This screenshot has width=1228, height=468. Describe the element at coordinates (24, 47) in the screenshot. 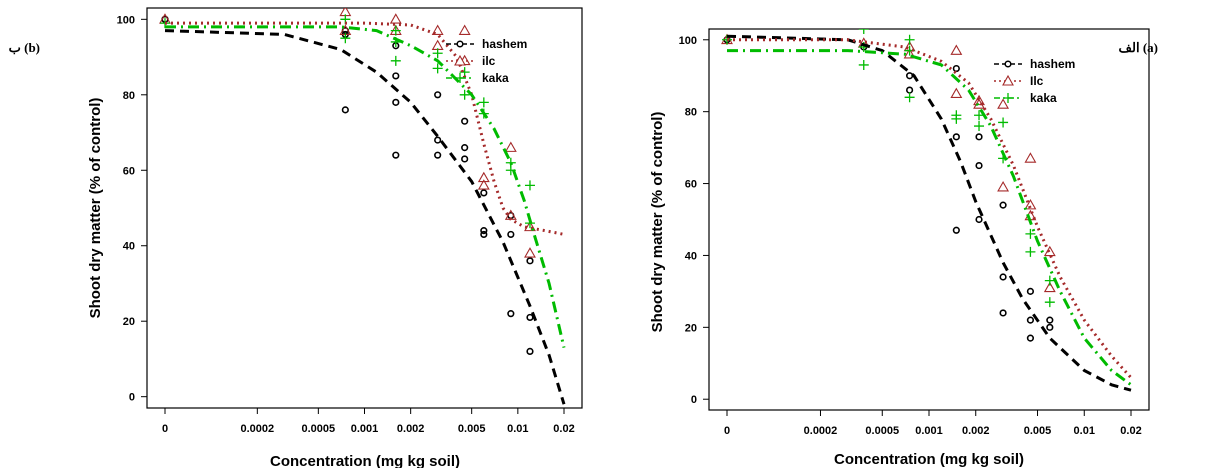

I see `panel-label: ب (b)` at that location.